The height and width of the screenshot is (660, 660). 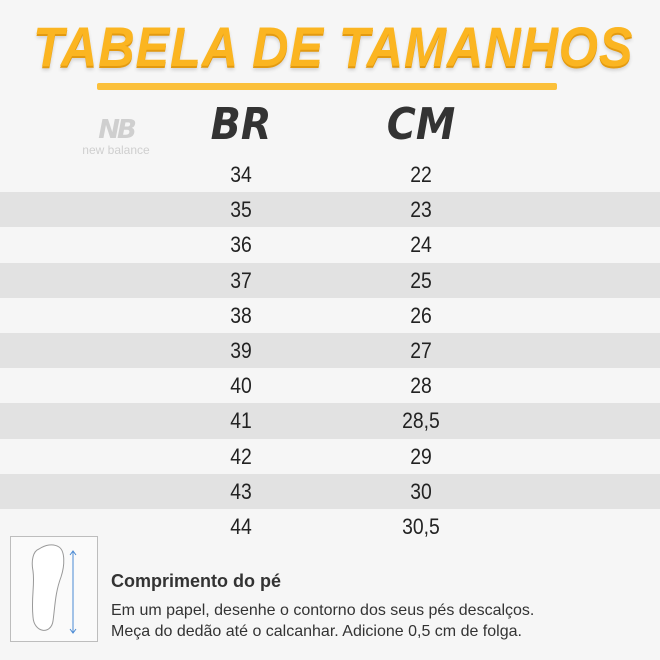 What do you see at coordinates (241, 526) in the screenshot?
I see `br-size: 44` at bounding box center [241, 526].